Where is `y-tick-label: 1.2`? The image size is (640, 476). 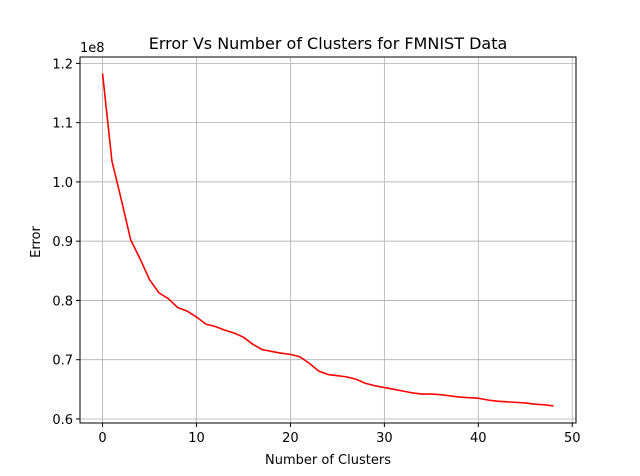
y-tick-label: 1.2 is located at coordinates (62, 64).